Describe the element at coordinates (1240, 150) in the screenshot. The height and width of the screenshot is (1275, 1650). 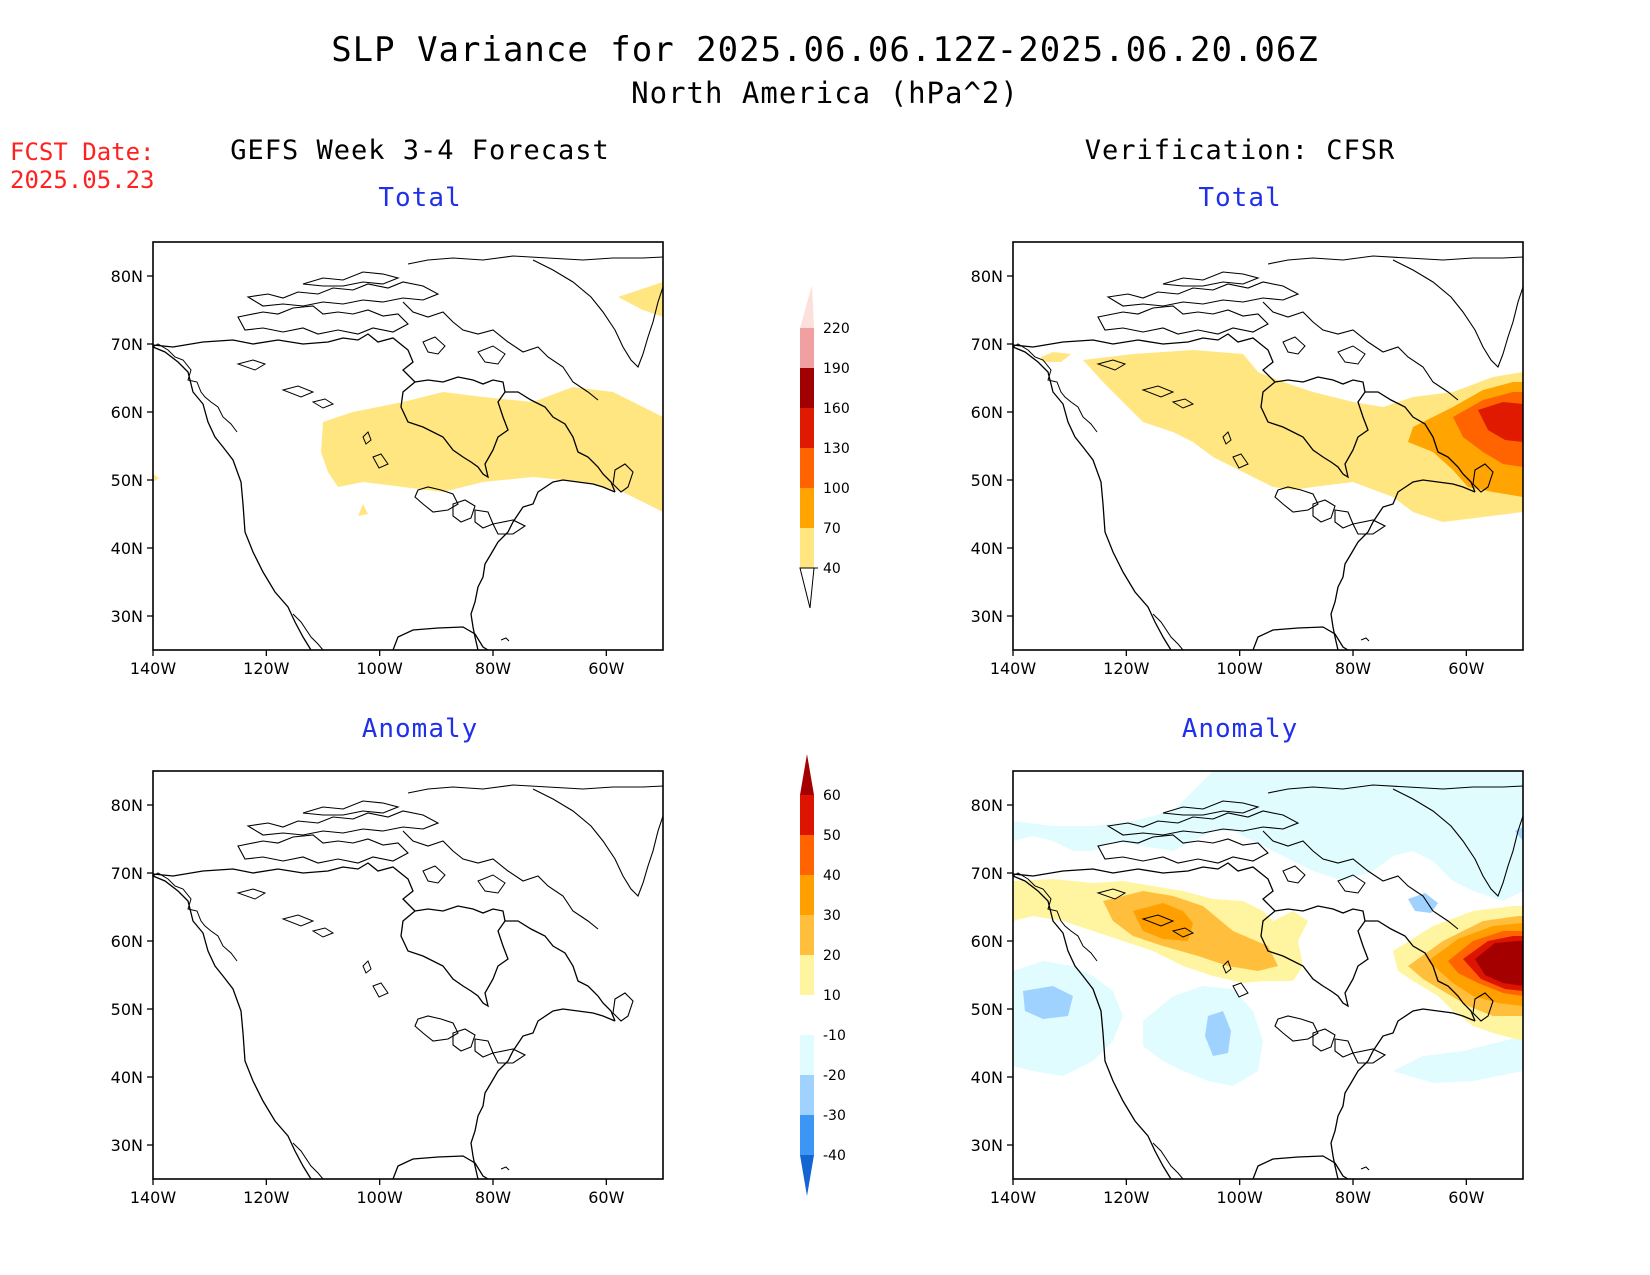
I see `column-header-cfsr: Verification: CFSR` at that location.